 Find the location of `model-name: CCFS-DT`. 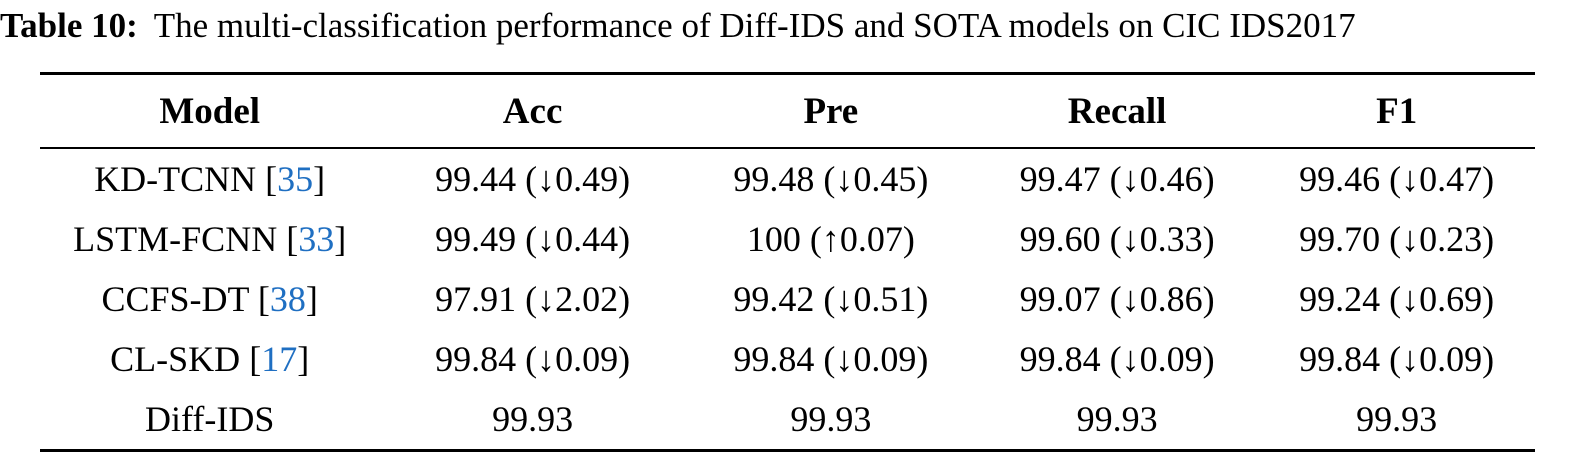

model-name: CCFS-DT is located at coordinates (175, 299).